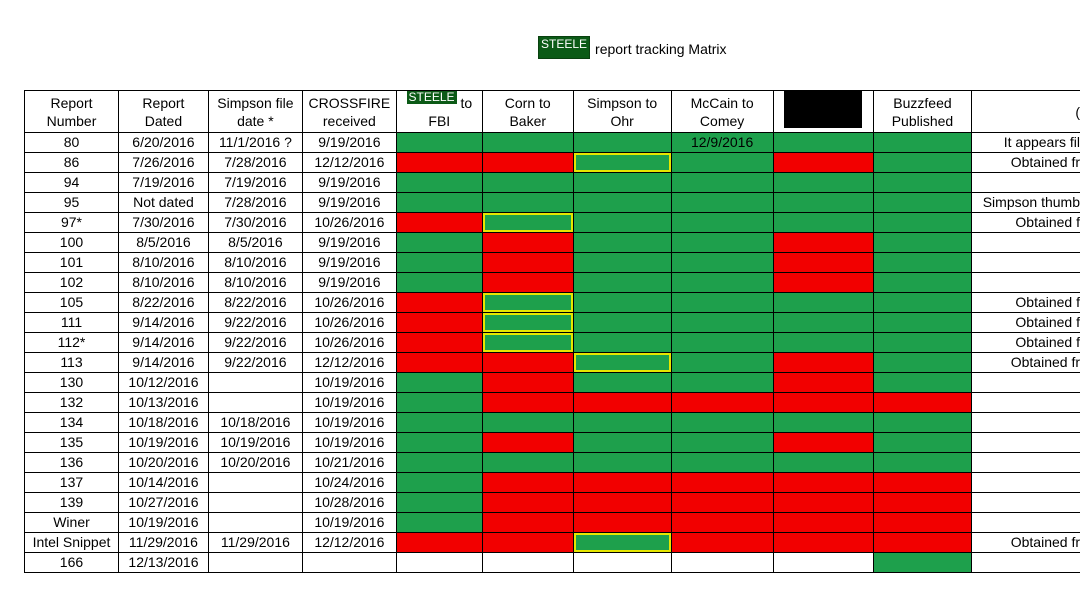 Image resolution: width=1080 pixels, height=596 pixels. What do you see at coordinates (71, 142) in the screenshot?
I see `report-number-cell: 80` at bounding box center [71, 142].